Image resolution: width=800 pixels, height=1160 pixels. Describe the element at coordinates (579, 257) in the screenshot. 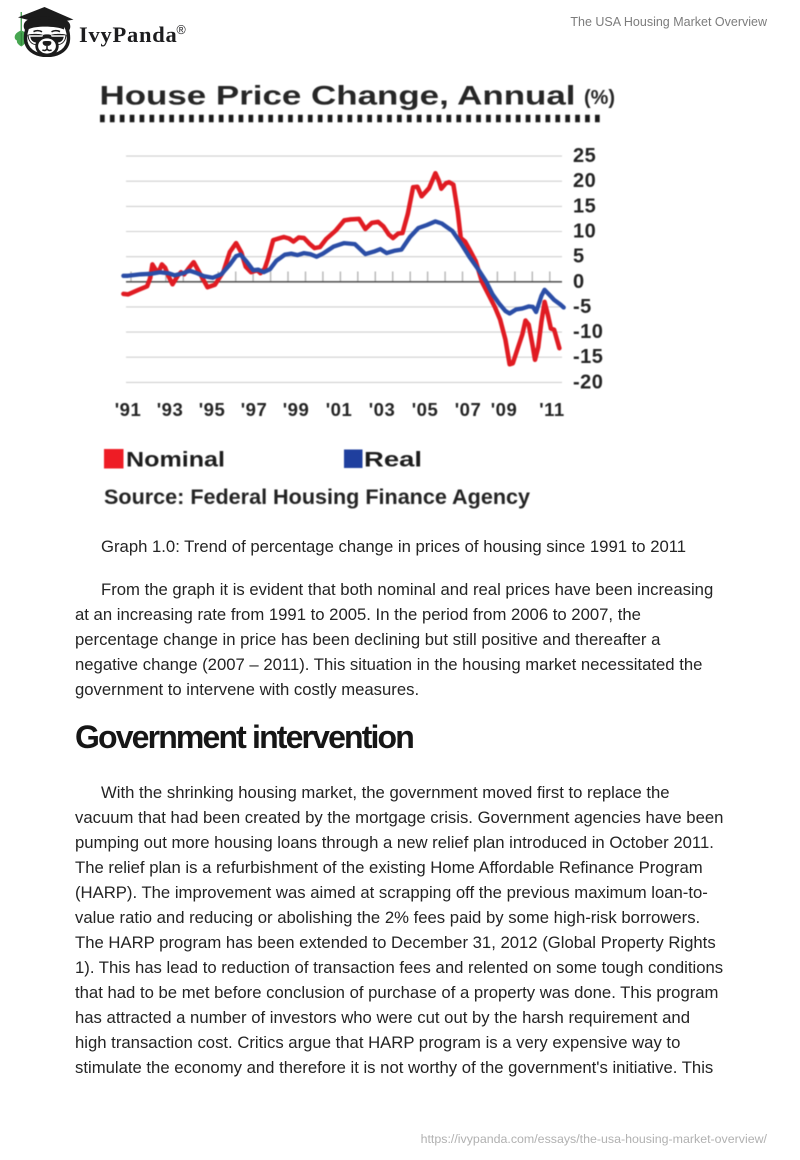

I see `svg-text: 5` at that location.